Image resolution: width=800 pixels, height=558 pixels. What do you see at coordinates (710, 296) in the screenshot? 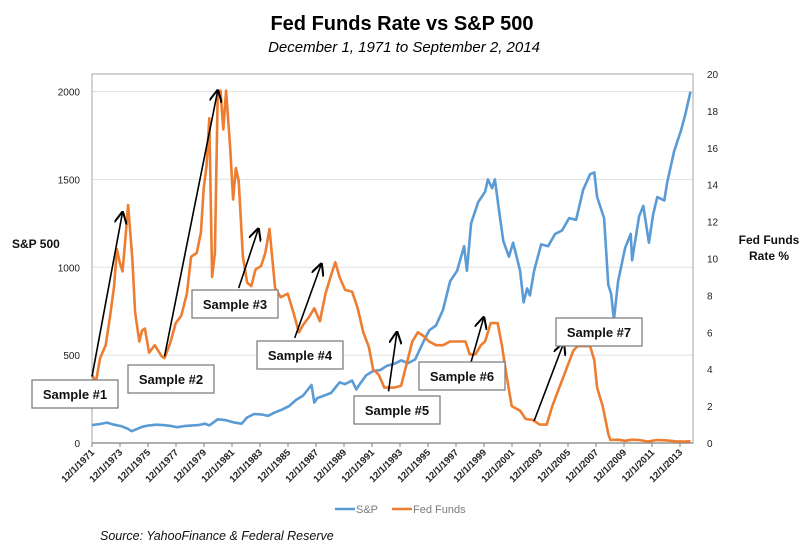
I see `right-tick-label: 8` at bounding box center [710, 296].